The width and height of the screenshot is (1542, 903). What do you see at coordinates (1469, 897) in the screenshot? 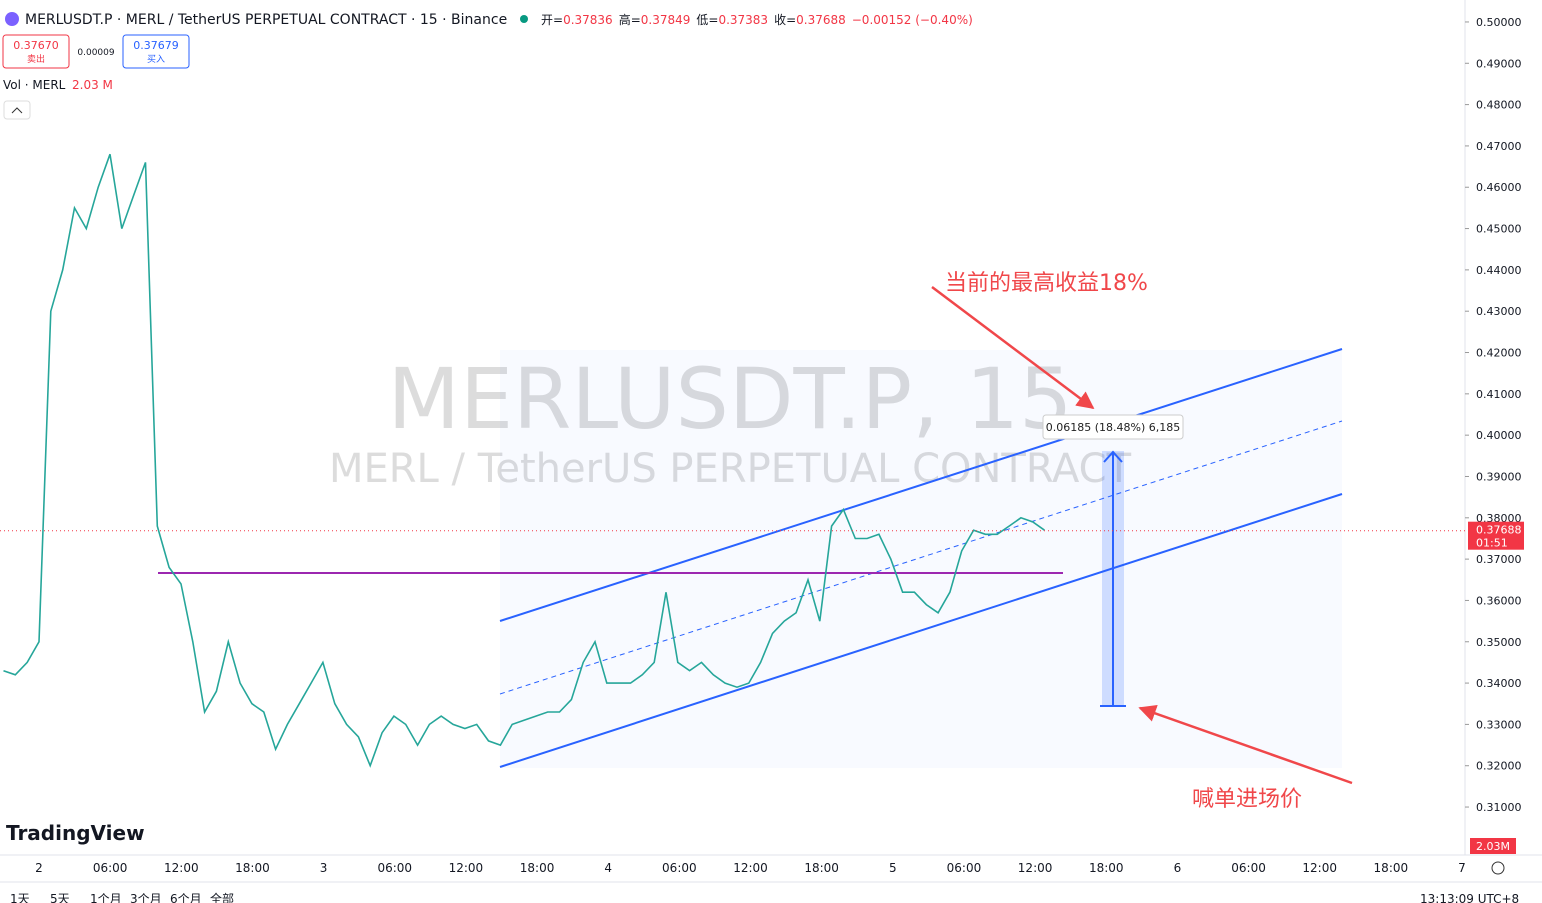
I see `clock: 13:13:09 UTC+8` at bounding box center [1469, 897].